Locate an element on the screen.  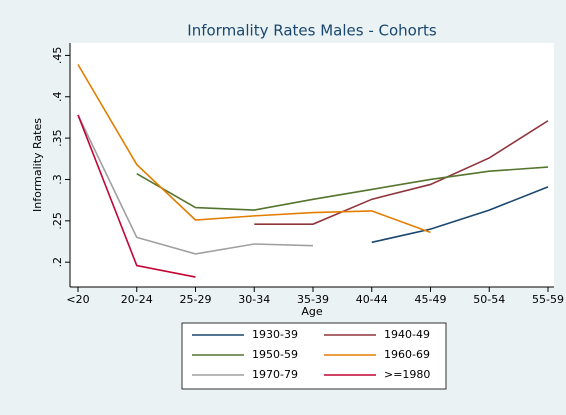
y-tick-label: .3 is located at coordinates (57, 179).